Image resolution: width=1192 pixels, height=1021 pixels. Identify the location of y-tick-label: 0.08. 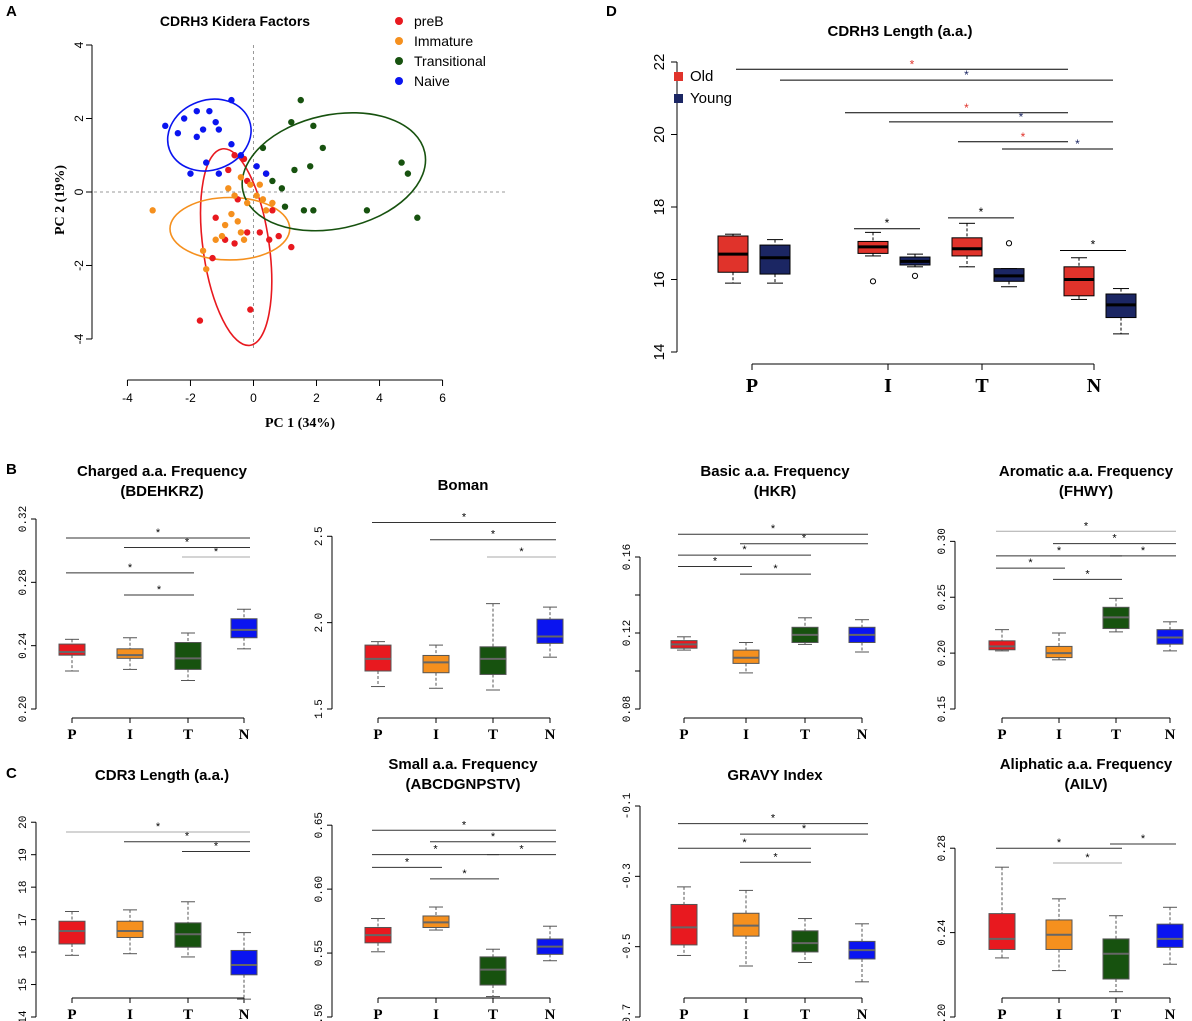
(628, 709).